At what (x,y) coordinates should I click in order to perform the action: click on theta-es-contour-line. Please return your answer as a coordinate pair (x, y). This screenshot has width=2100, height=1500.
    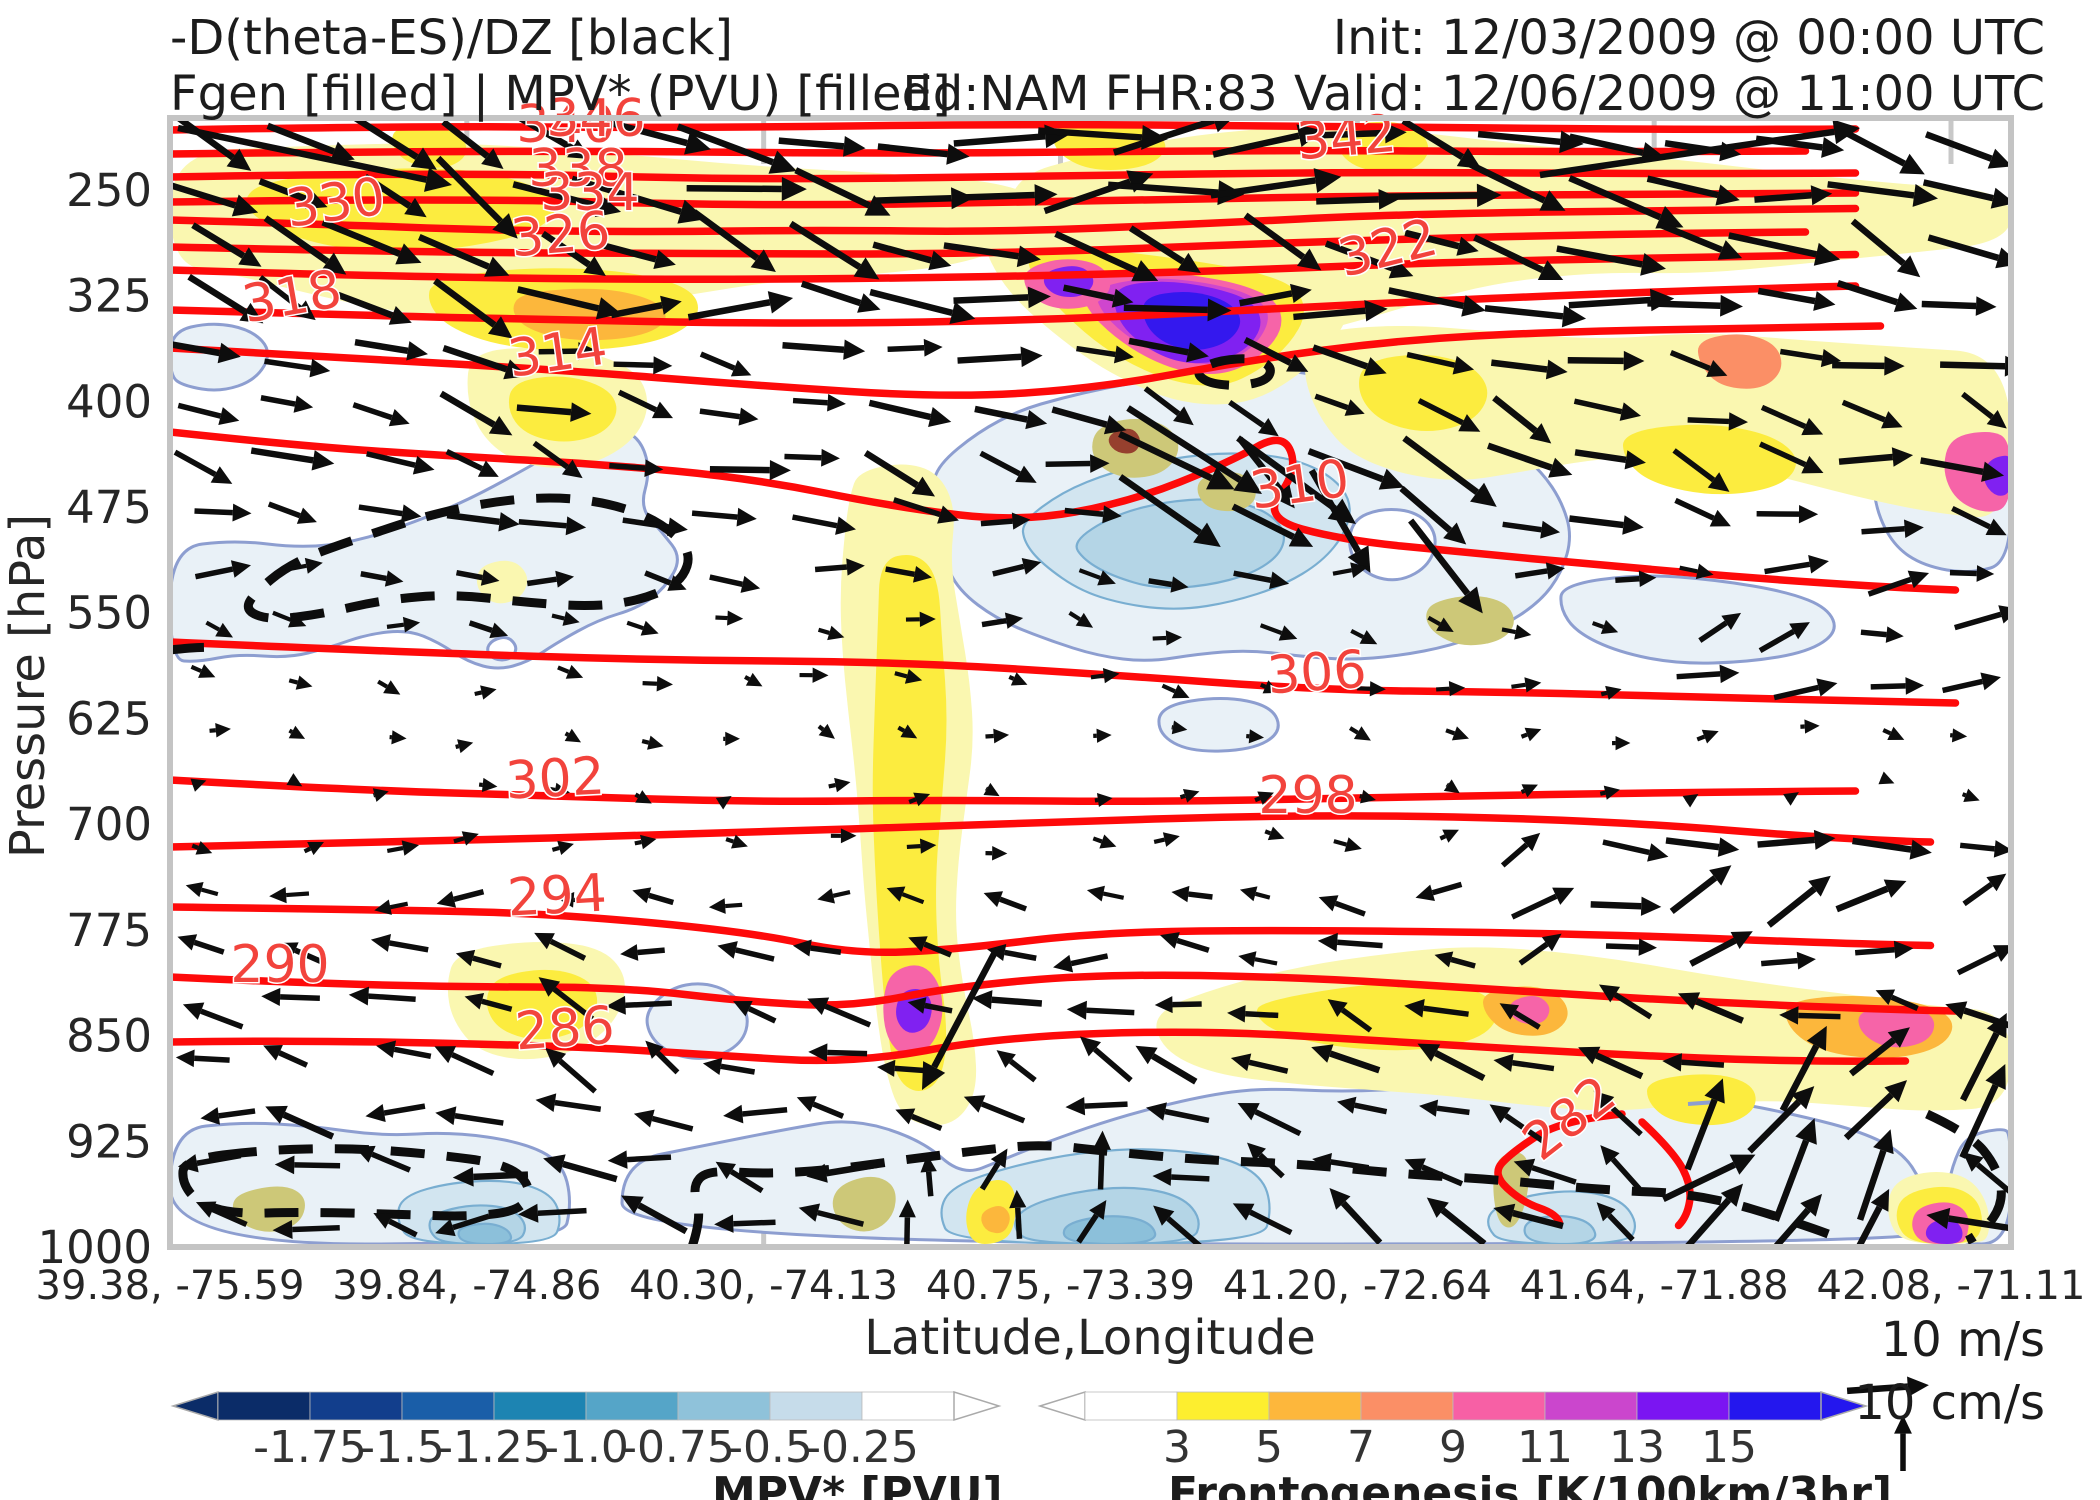
    Looking at the image, I should click on (1015, 304).